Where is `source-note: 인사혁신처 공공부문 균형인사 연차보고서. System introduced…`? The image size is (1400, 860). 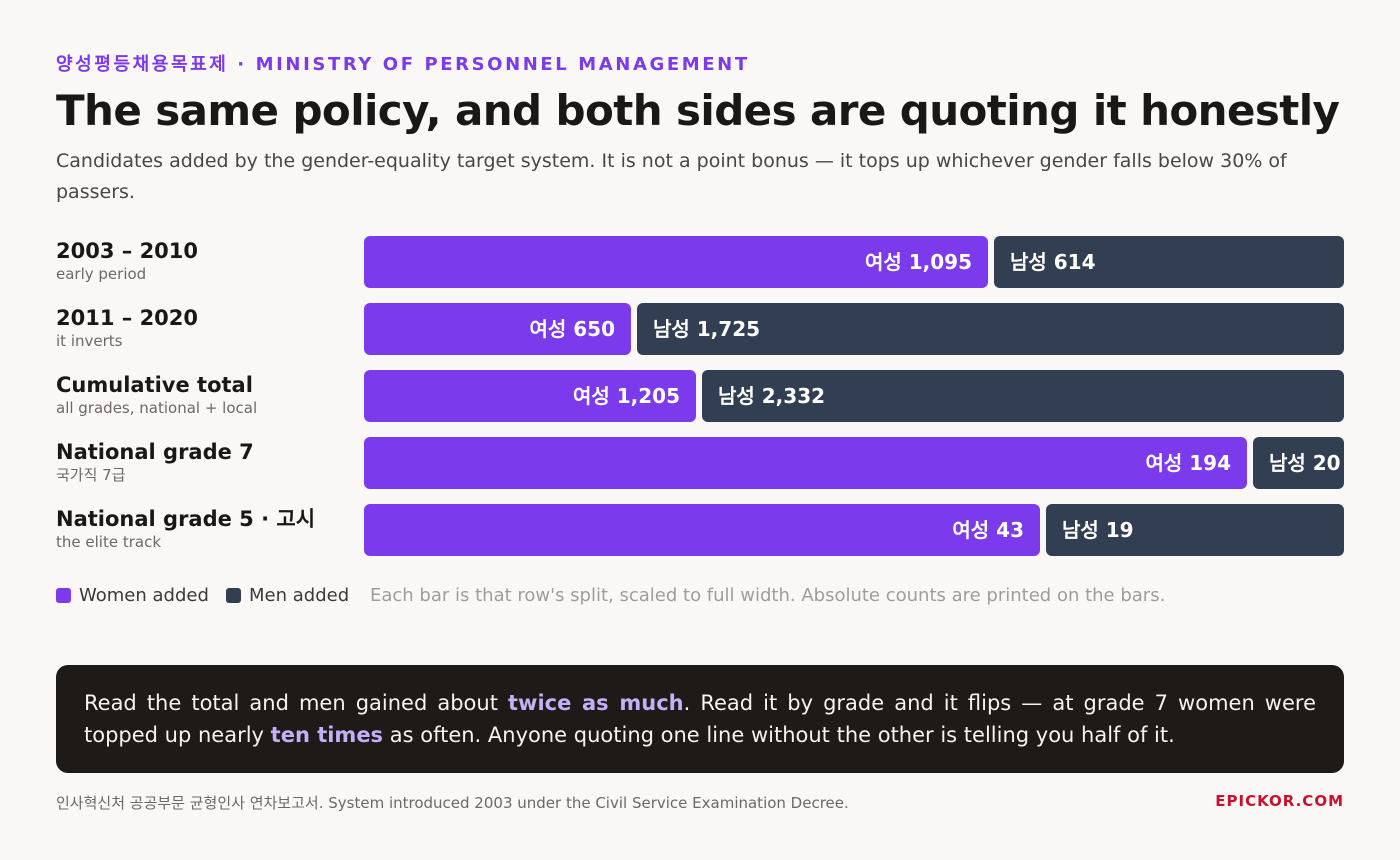
source-note: 인사혁신처 공공부문 균형인사 연차보고서. System introduced… is located at coordinates (452, 803).